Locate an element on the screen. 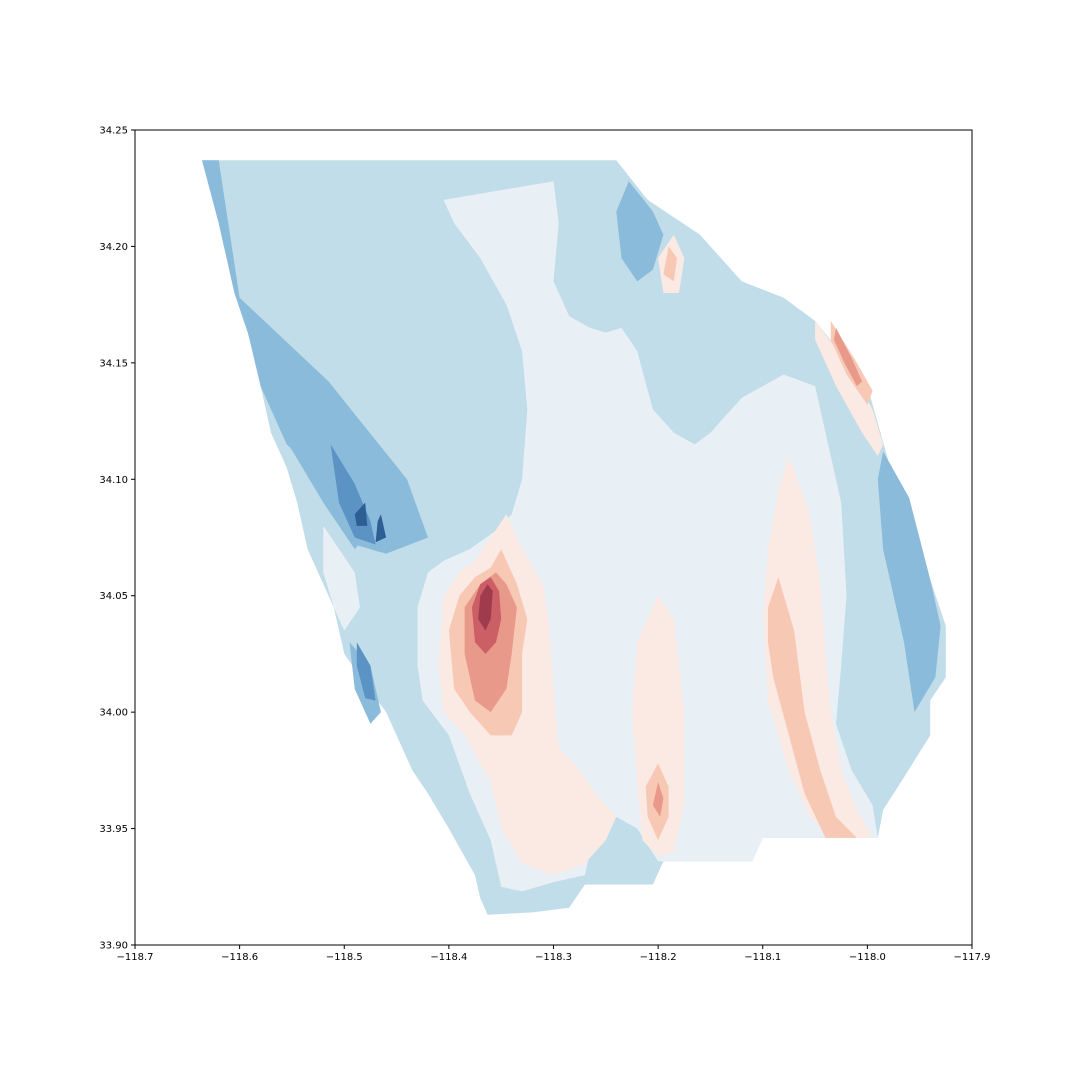 Image resolution: width=1080 pixels, height=1085 pixels. y-tick-label: 34.00 is located at coordinates (113, 713).